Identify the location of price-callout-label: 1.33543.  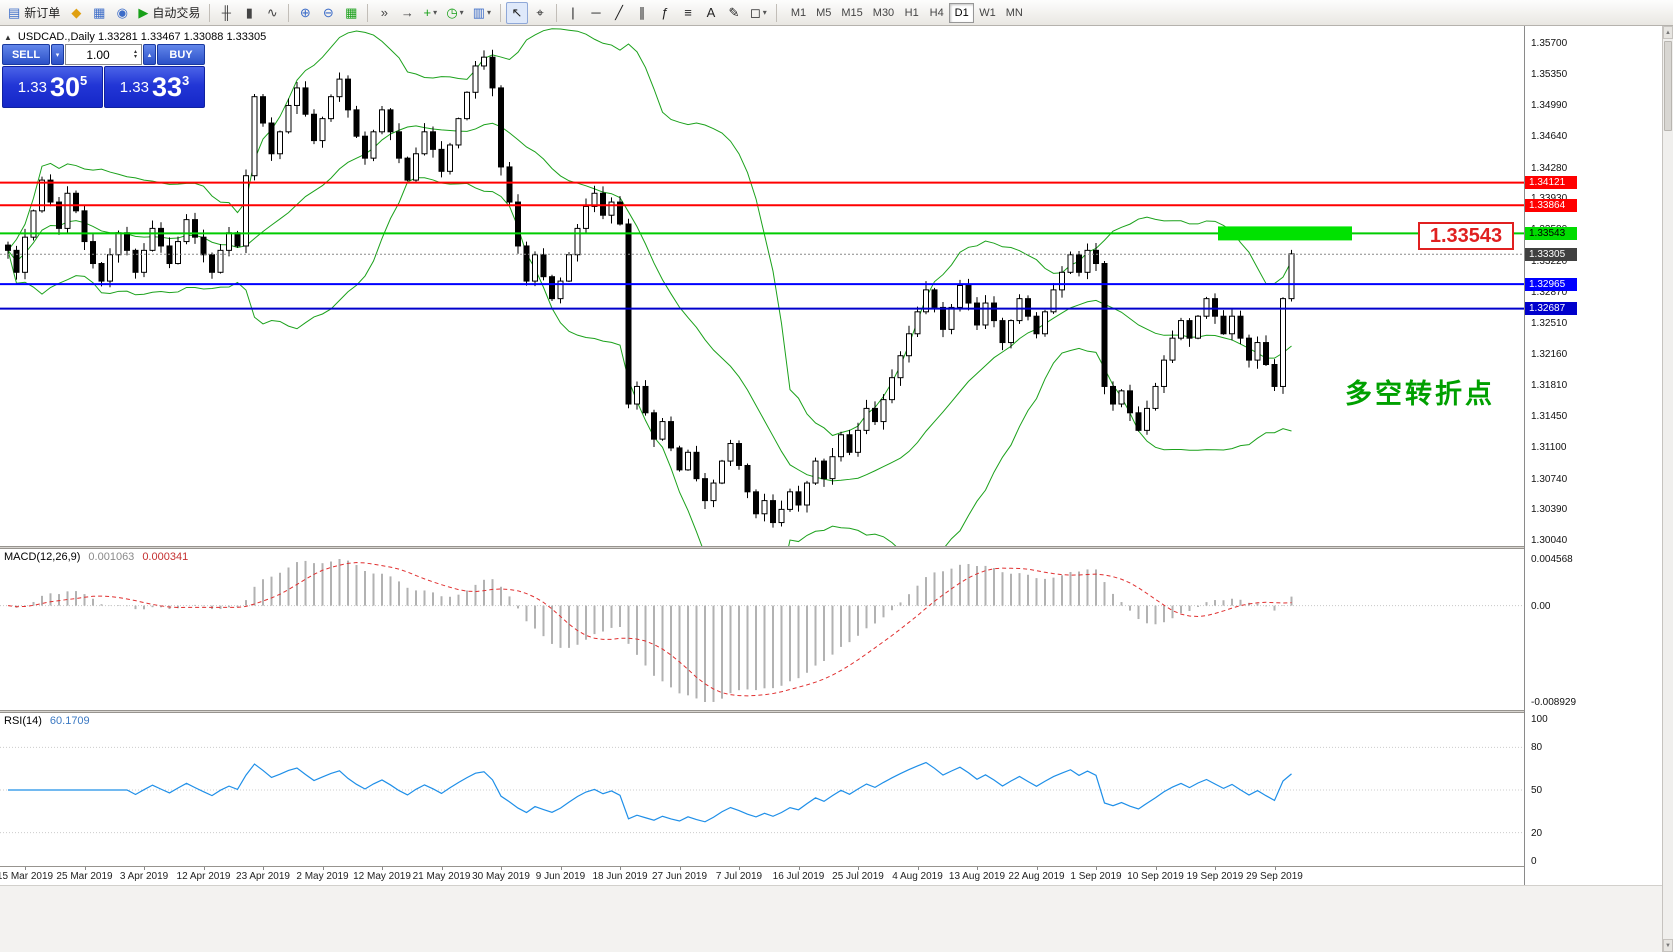
(1466, 236).